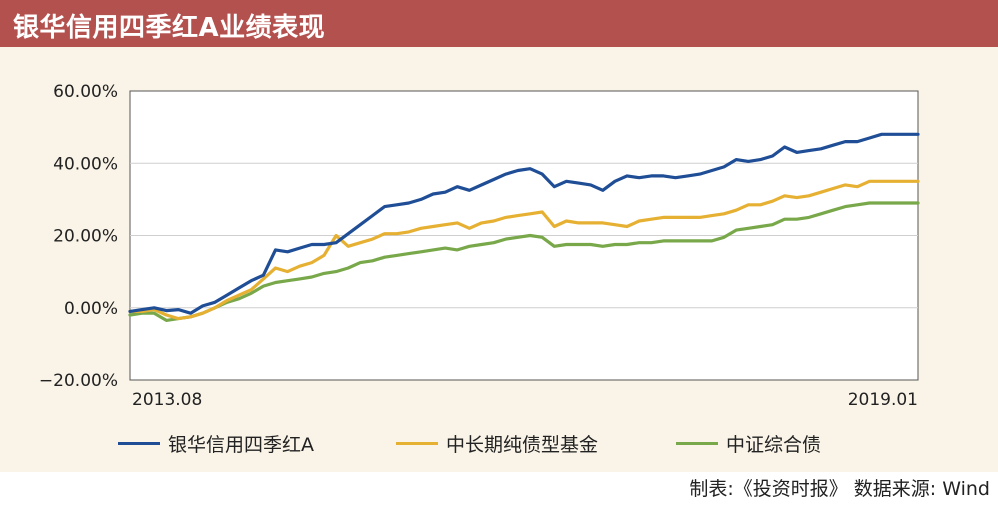 The image size is (998, 512). I want to click on chart-legend: 银华信用四季红A 中长期纯债型基金 中证综合债, so click(499, 443).